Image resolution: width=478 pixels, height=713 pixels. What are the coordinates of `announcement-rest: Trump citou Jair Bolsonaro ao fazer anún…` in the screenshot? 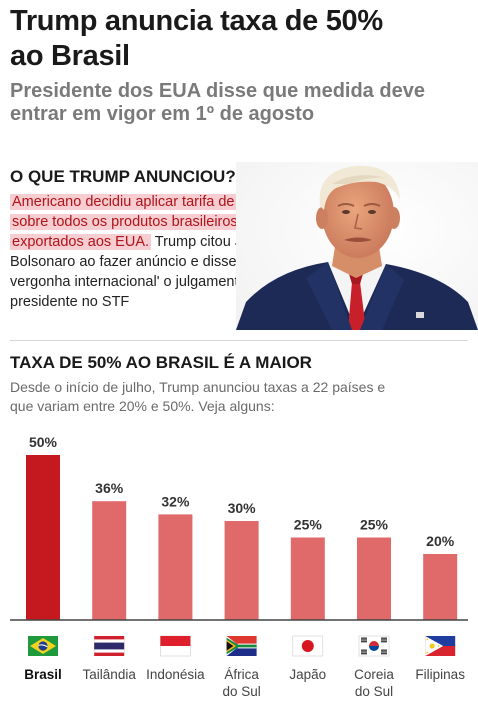 It's located at (153, 272).